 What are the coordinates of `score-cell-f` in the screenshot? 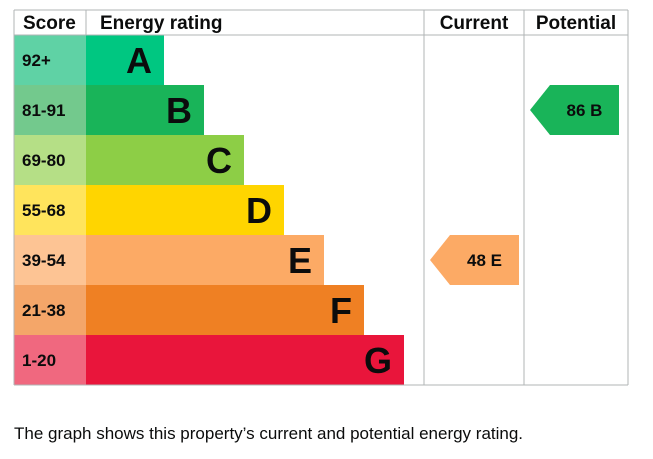 It's located at (50, 310).